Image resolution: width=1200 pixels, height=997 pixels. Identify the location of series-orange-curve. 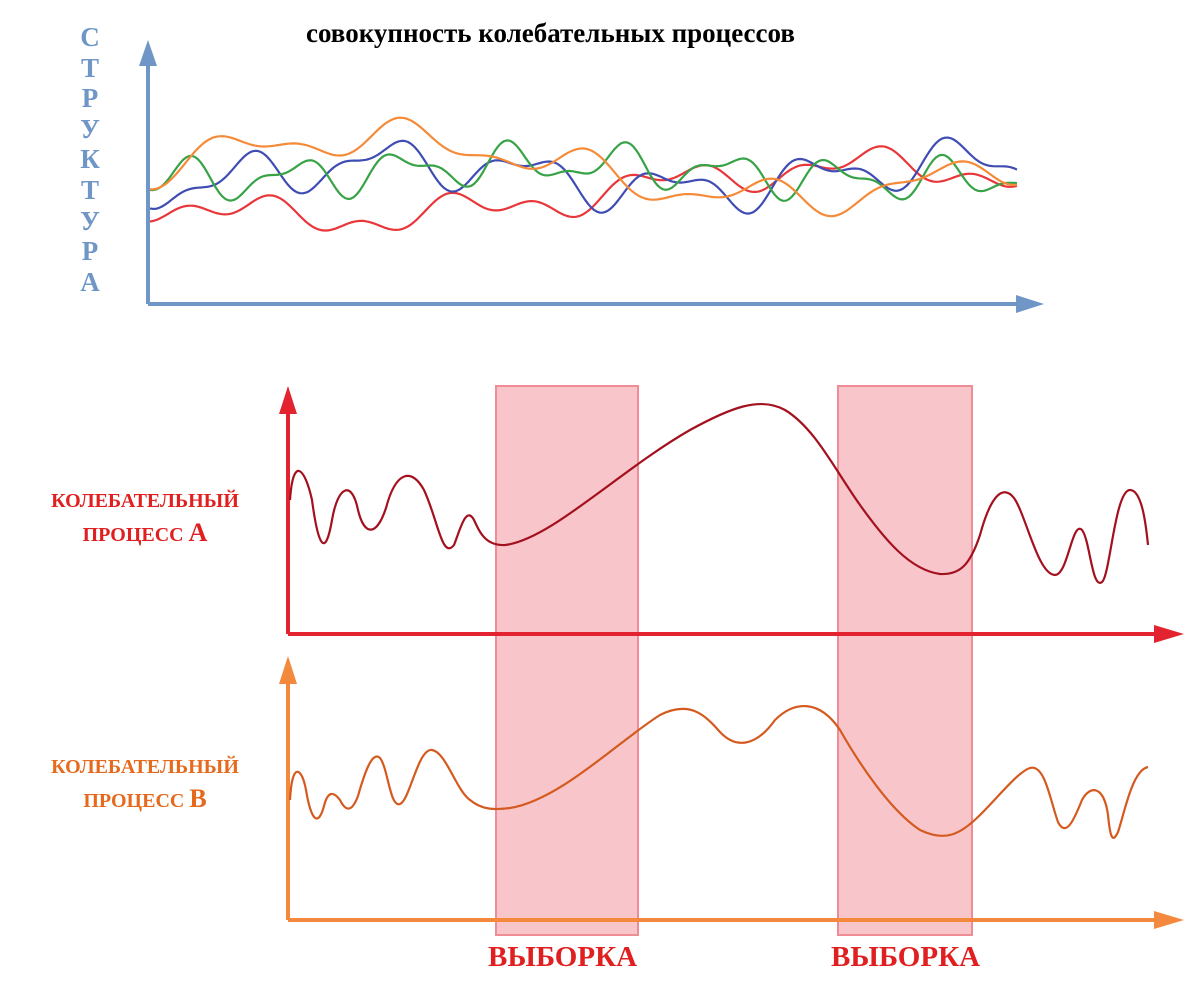
(583, 167).